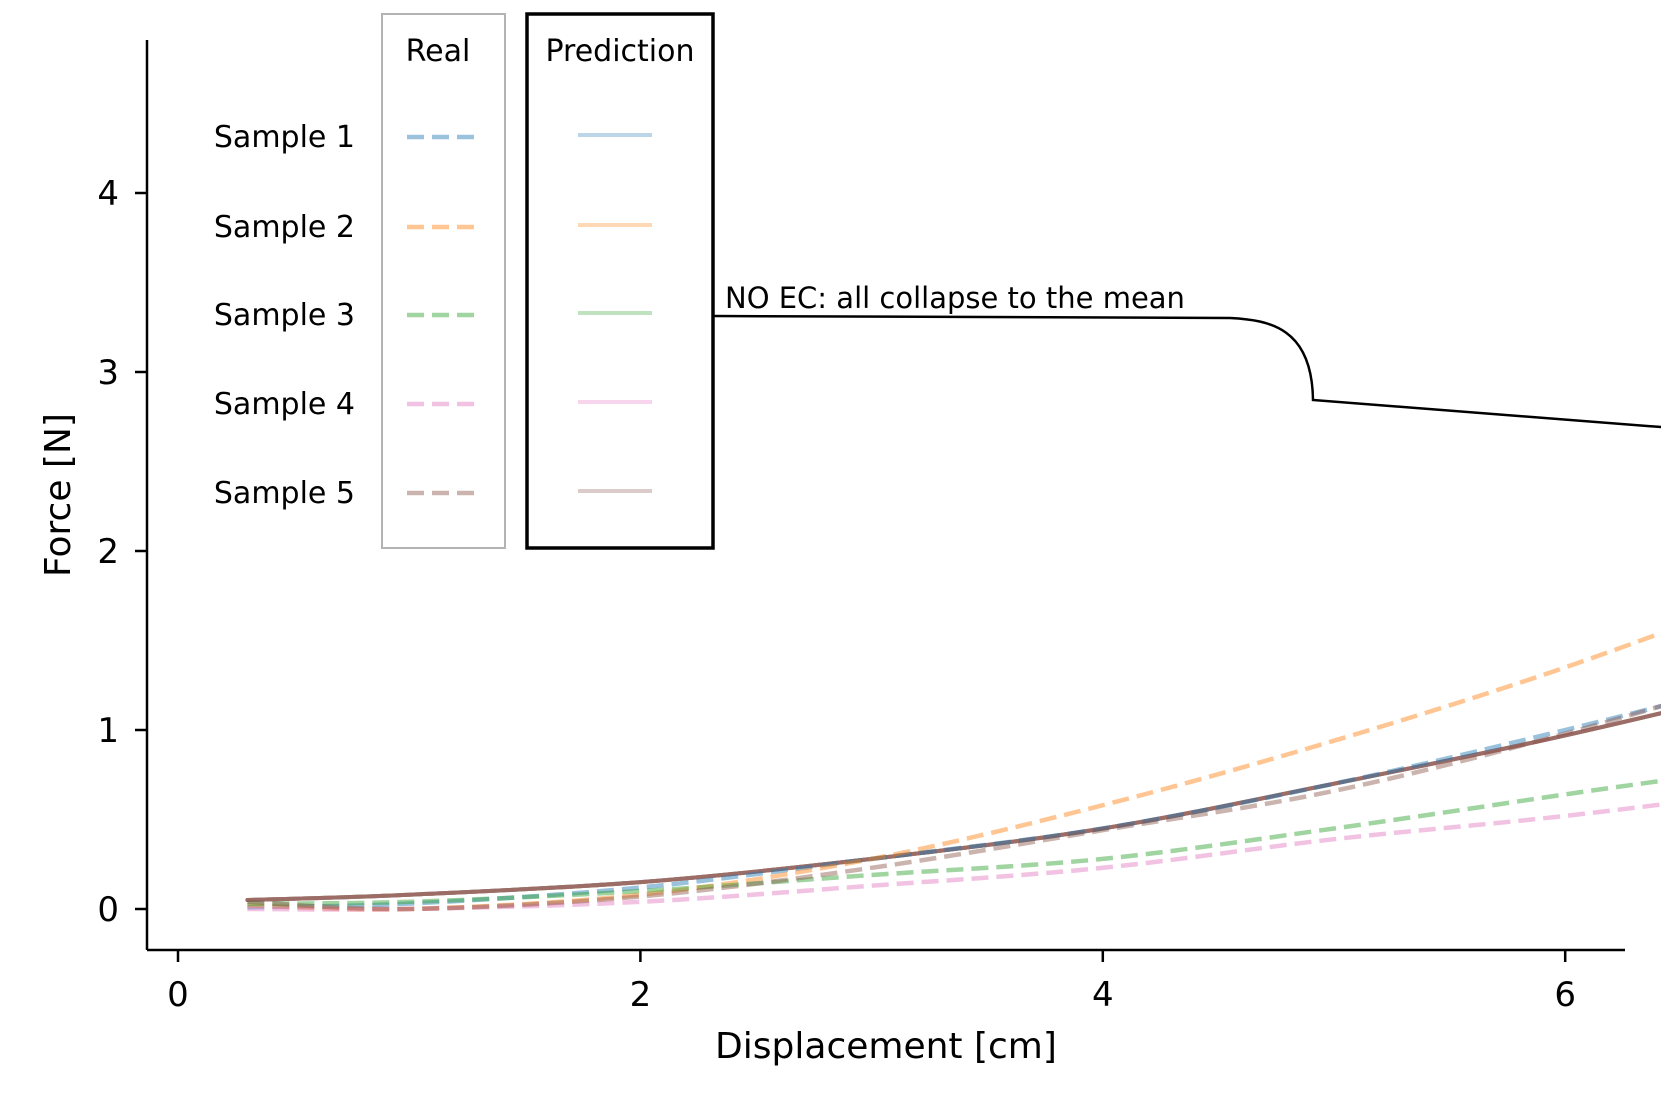  What do you see at coordinates (1103, 995) in the screenshot?
I see `x-tick-label: 4` at bounding box center [1103, 995].